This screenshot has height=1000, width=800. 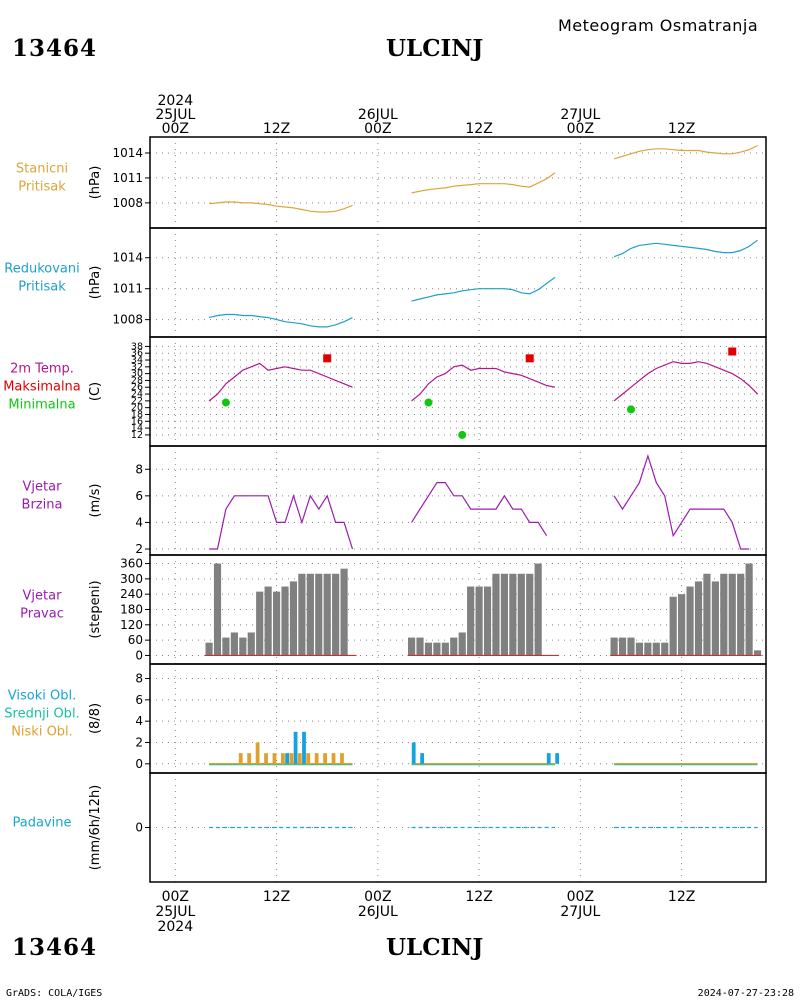 I want to click on y-tick-label: 1008, so click(x=127, y=203).